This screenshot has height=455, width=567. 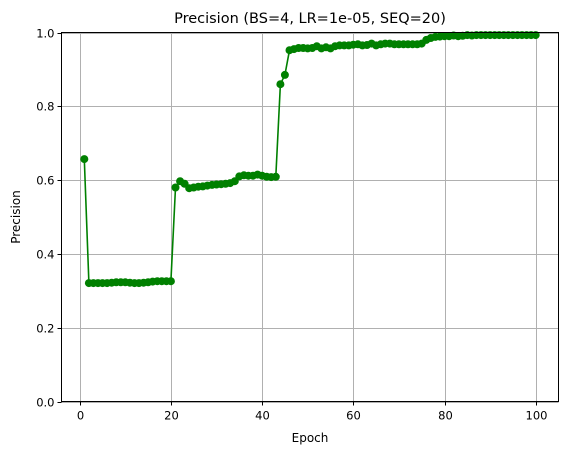 I want to click on chart-title: Precision (BS=4, LR=1e-05, SEQ=20), so click(x=310, y=19).